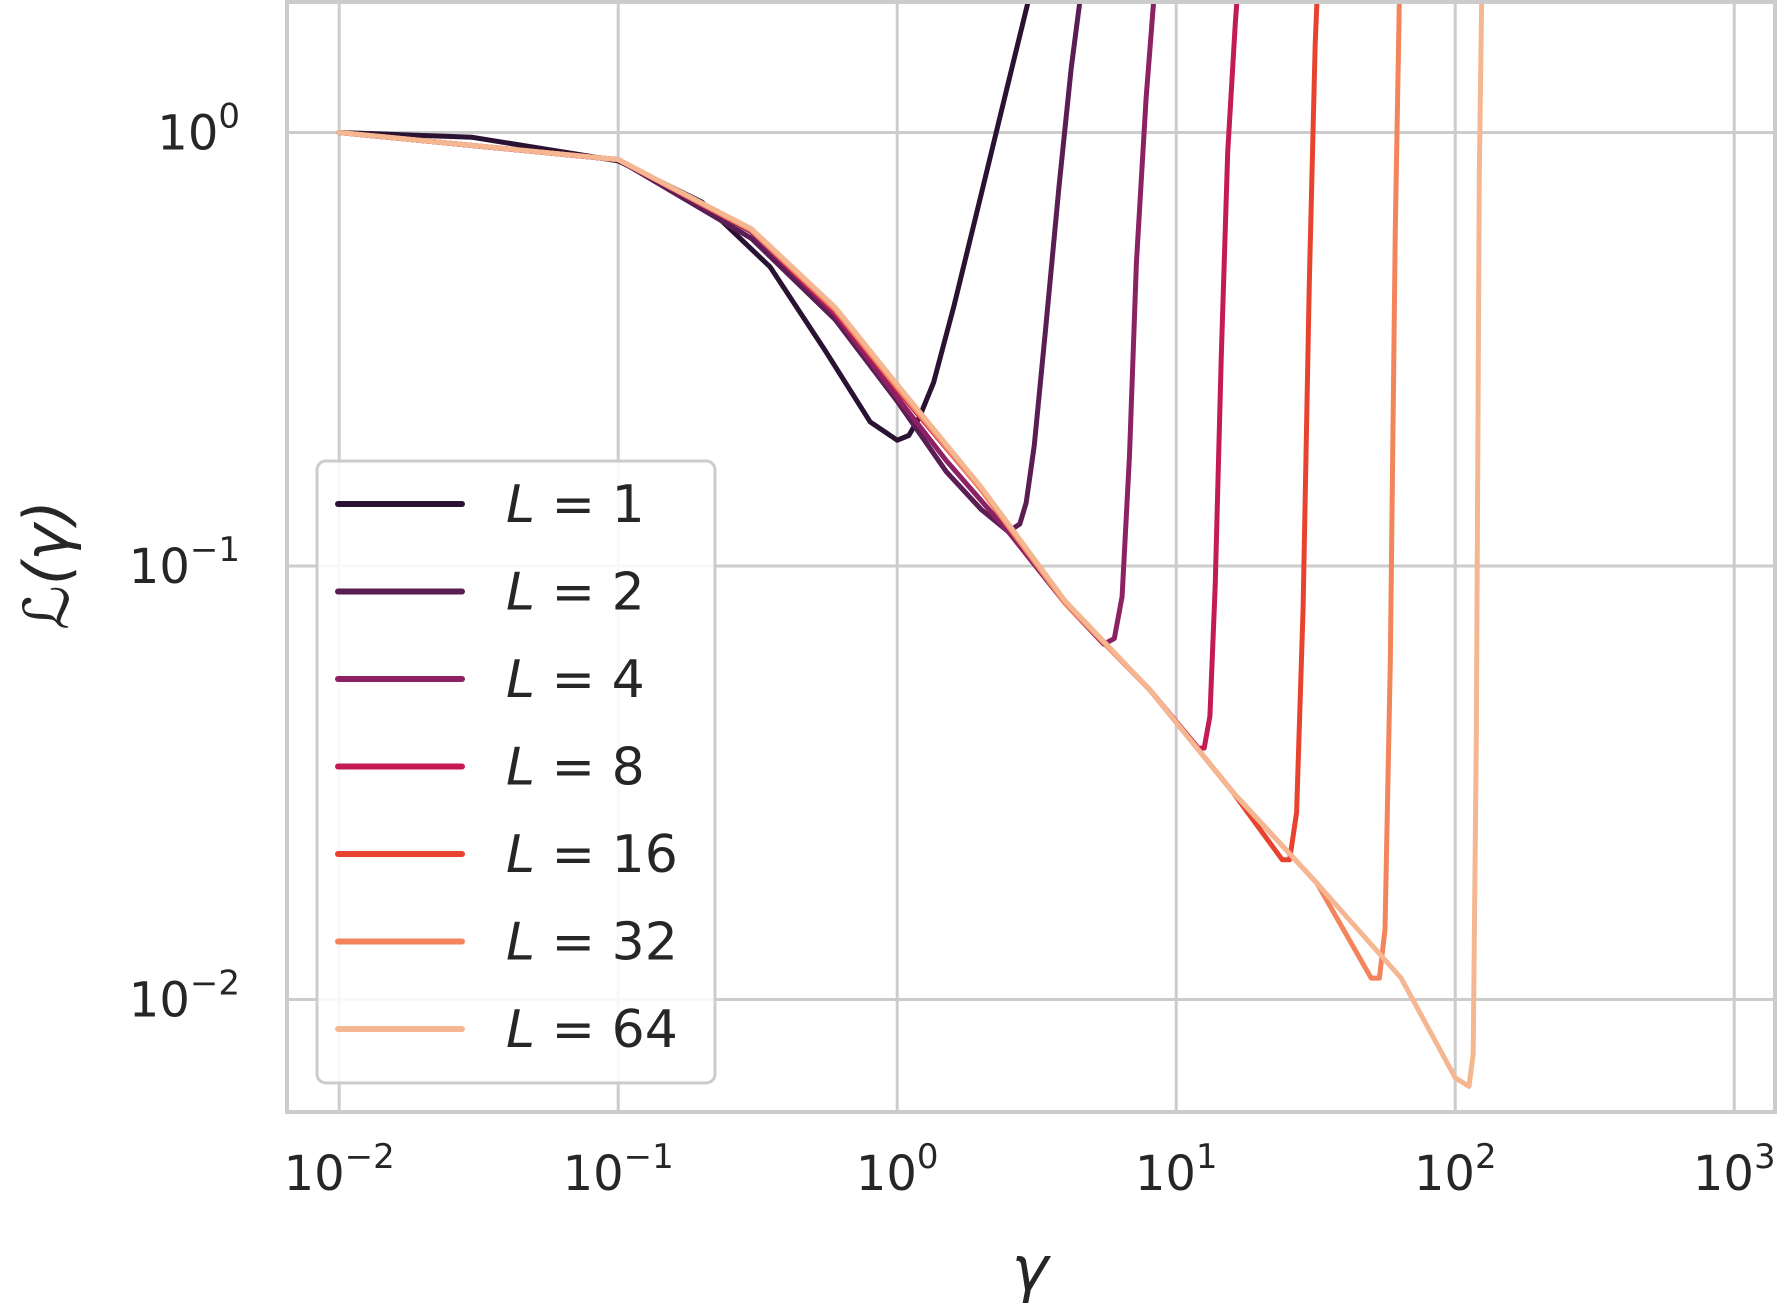 This screenshot has width=1778, height=1304. I want to click on x-axis-label: γ, so click(1032, 1268).